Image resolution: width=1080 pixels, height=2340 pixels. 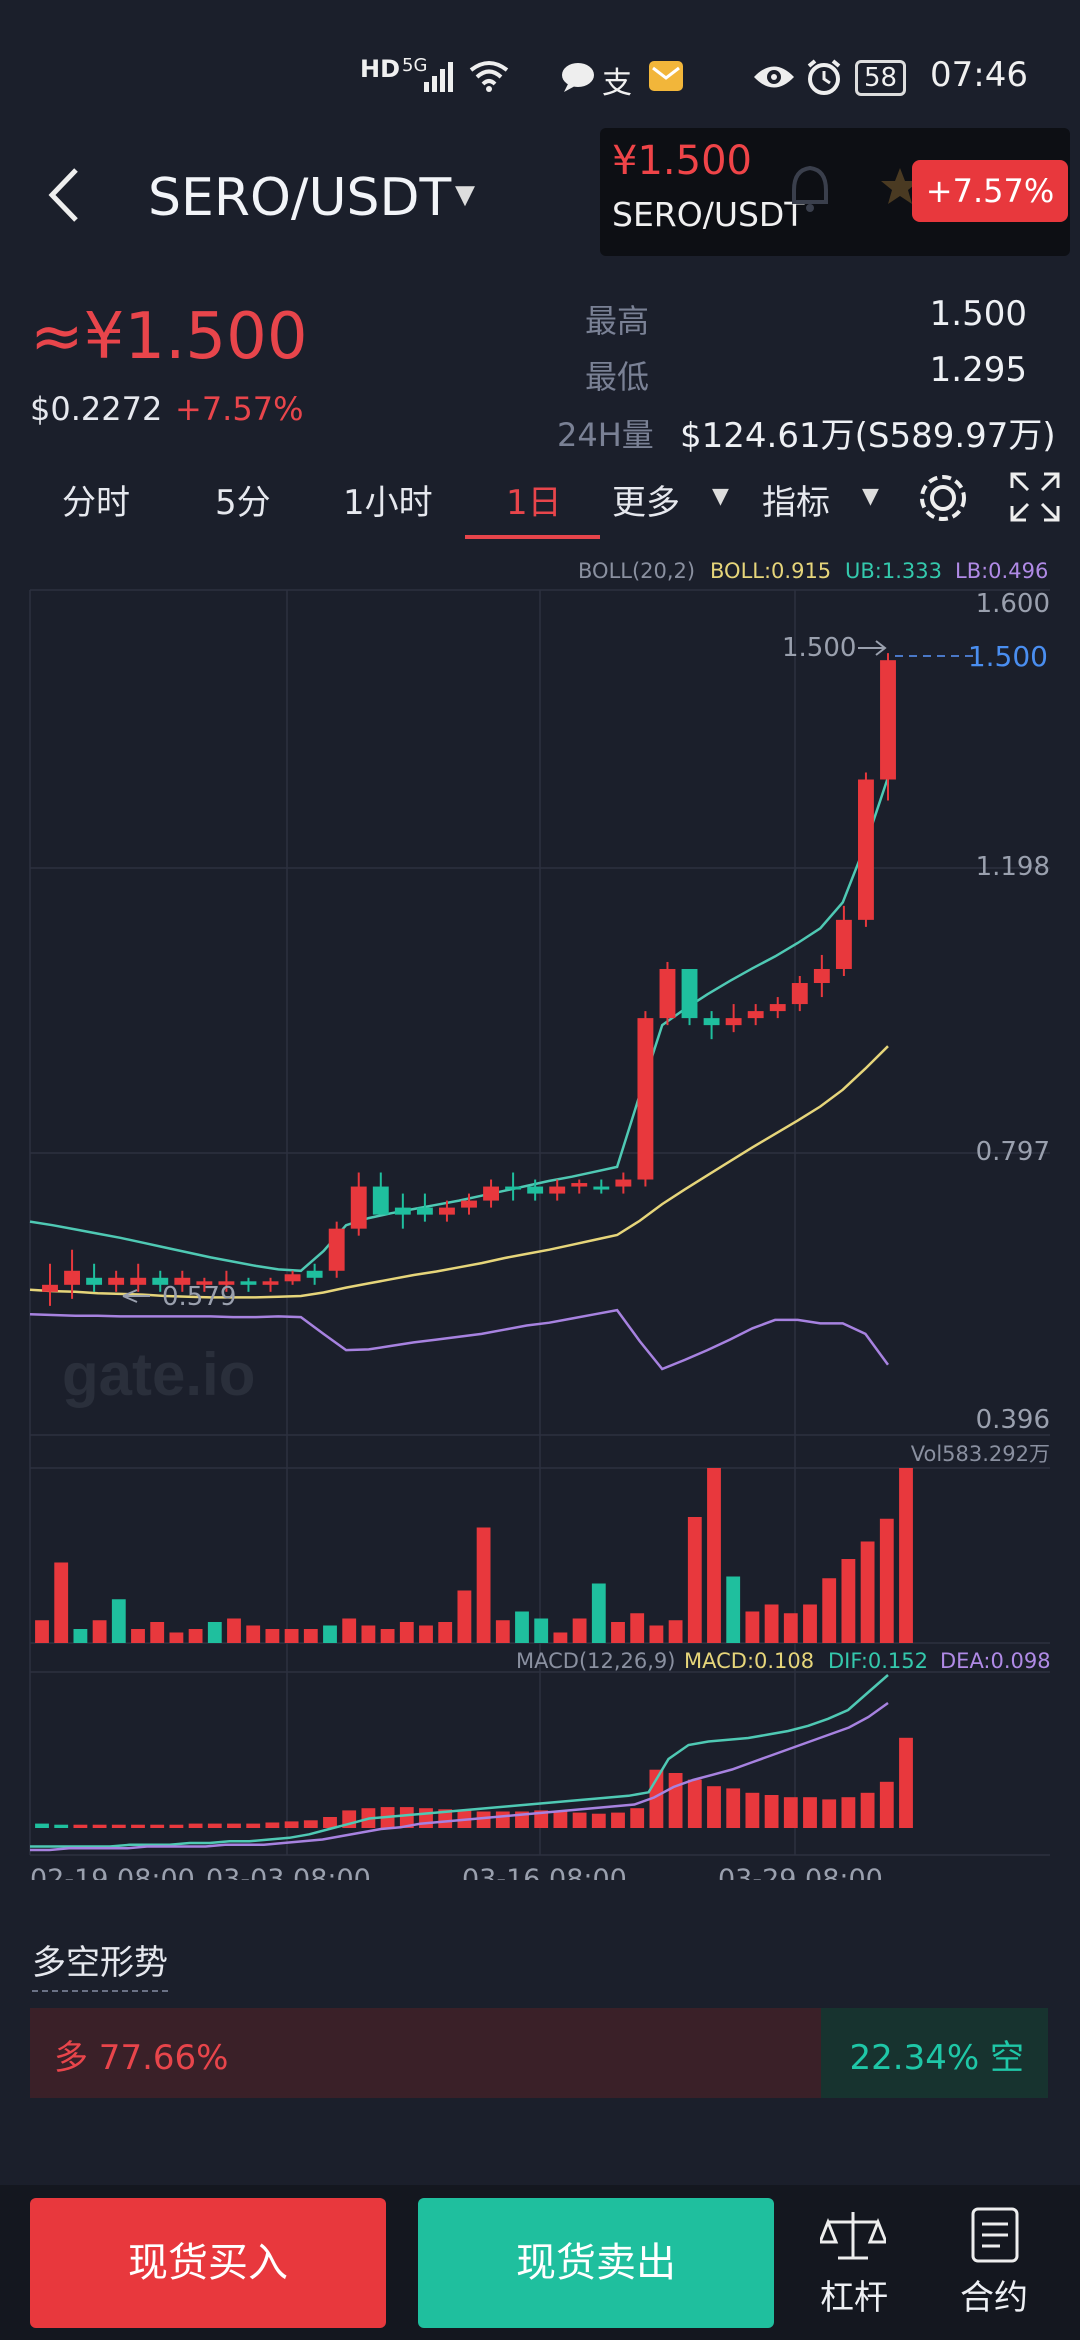 I want to click on tab-timeline: 分时, so click(x=96, y=503).